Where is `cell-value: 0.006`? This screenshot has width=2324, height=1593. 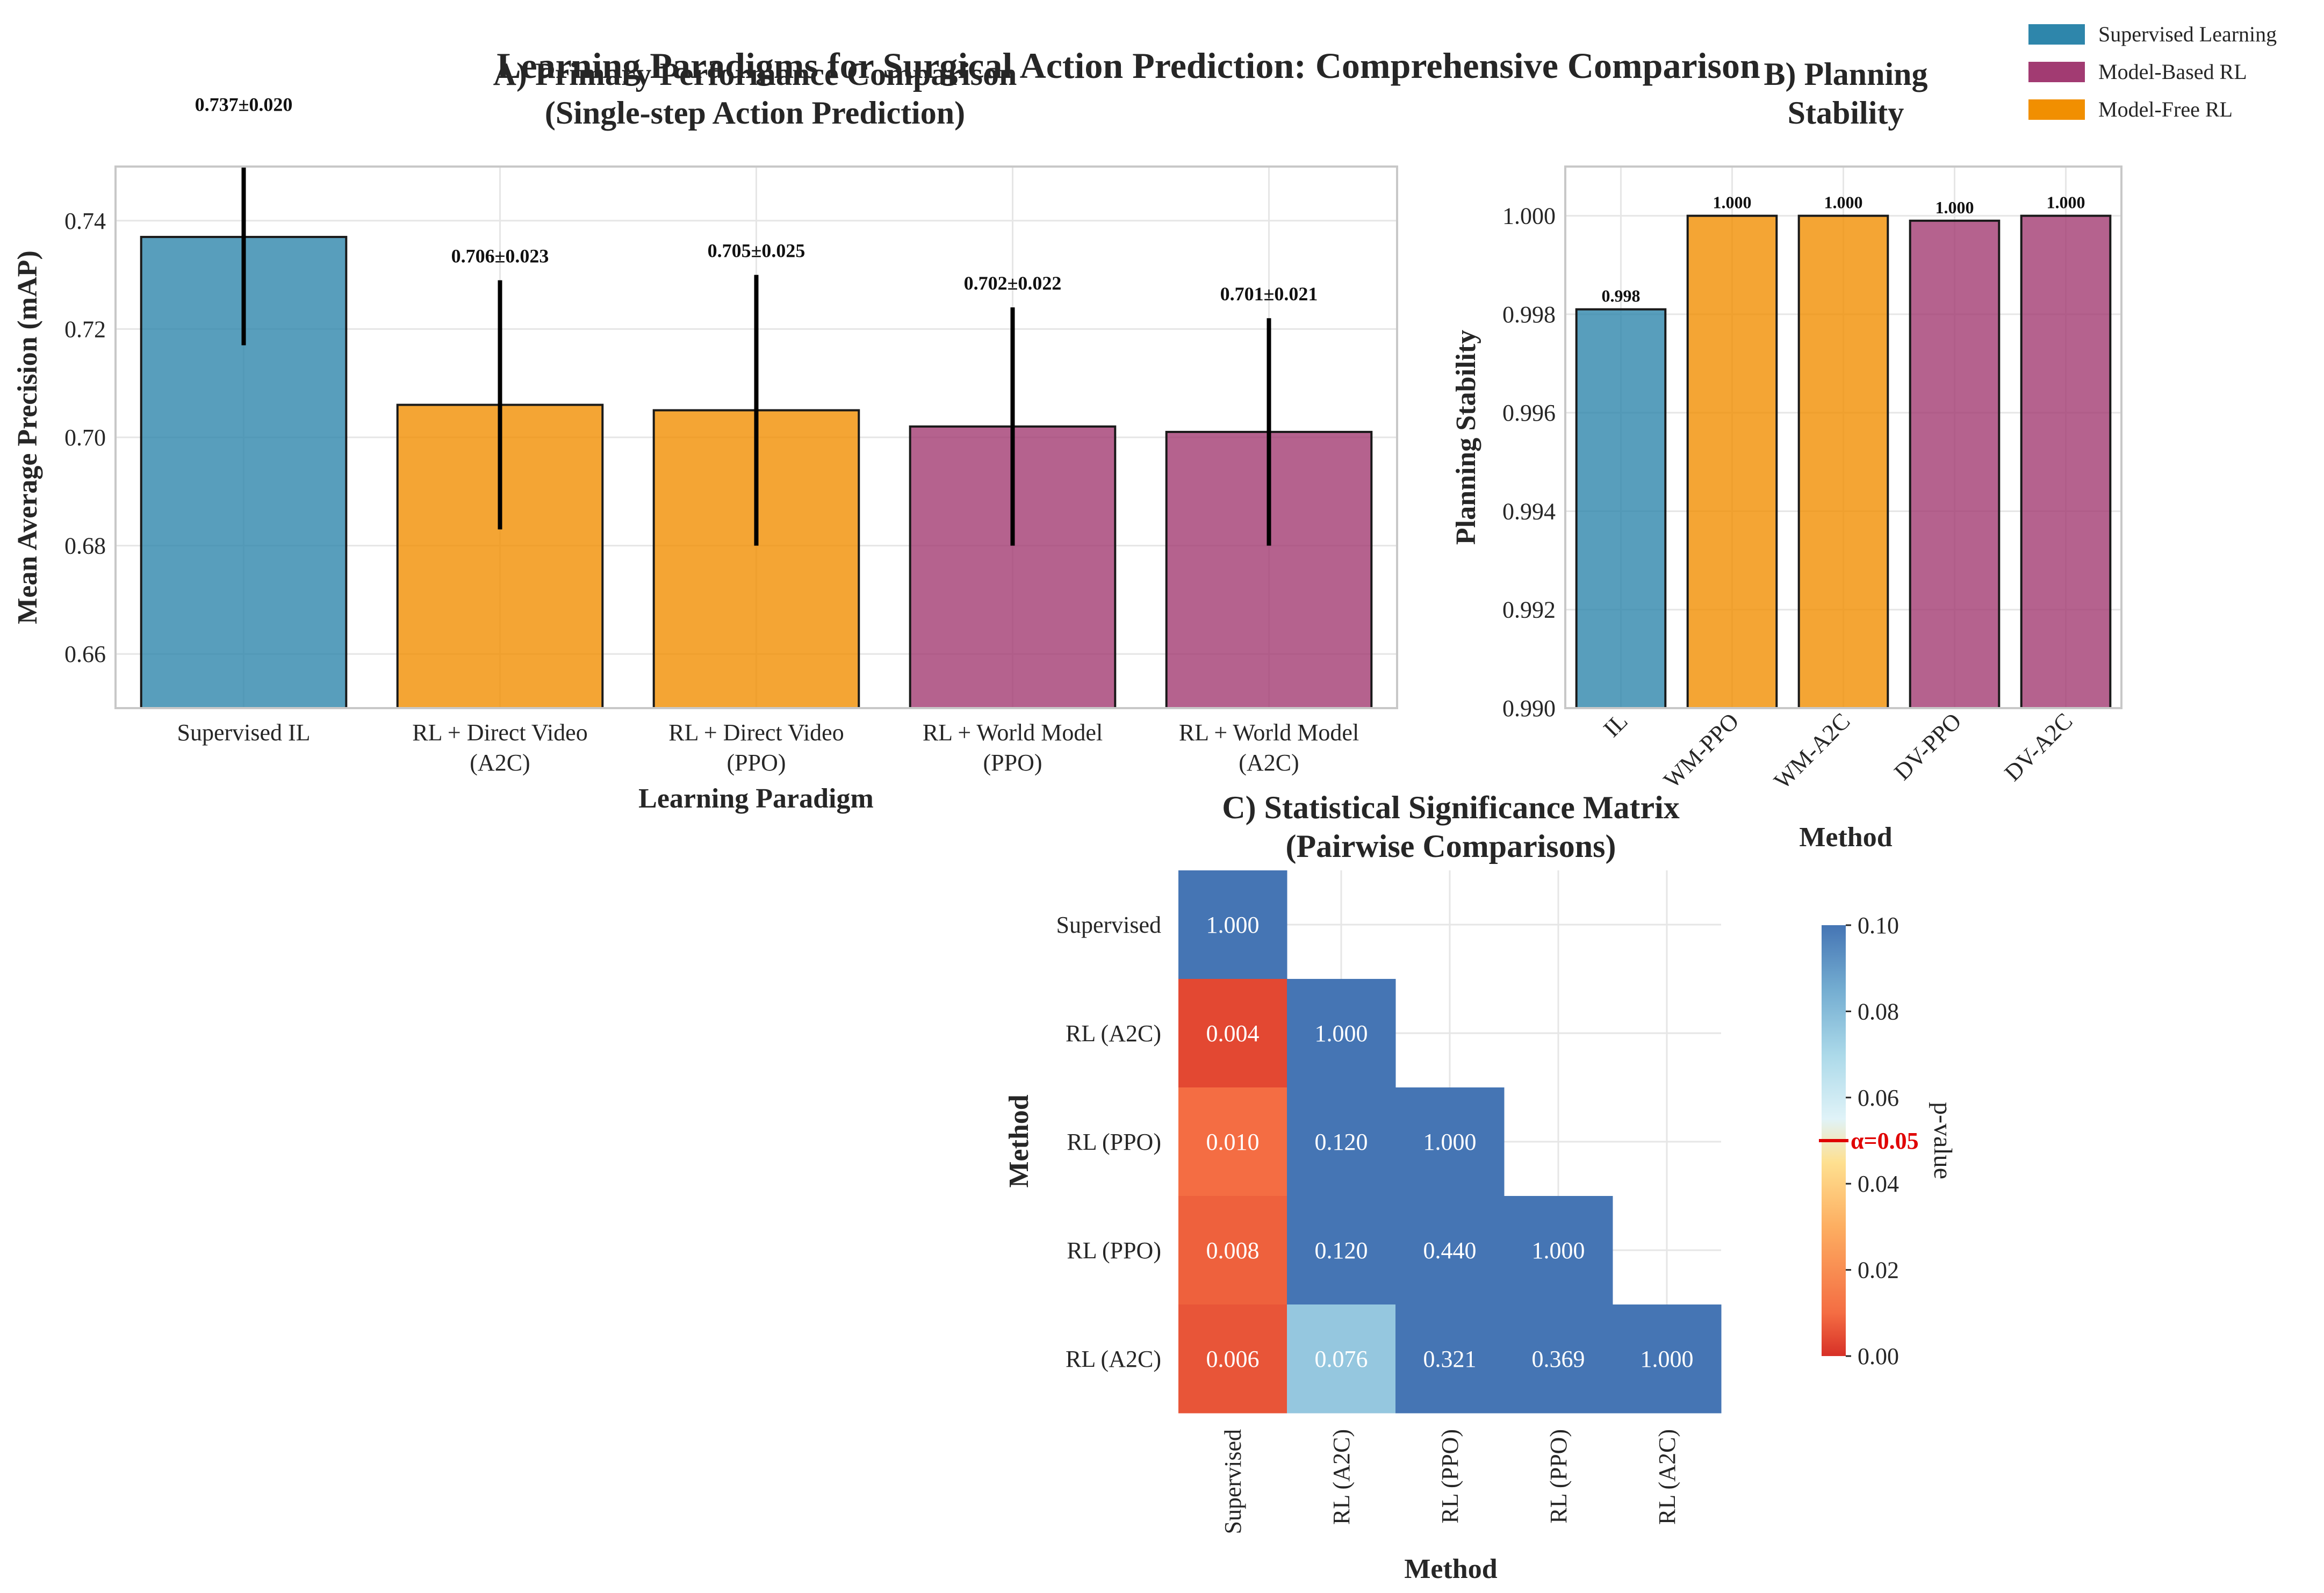 cell-value: 0.006 is located at coordinates (1233, 1359).